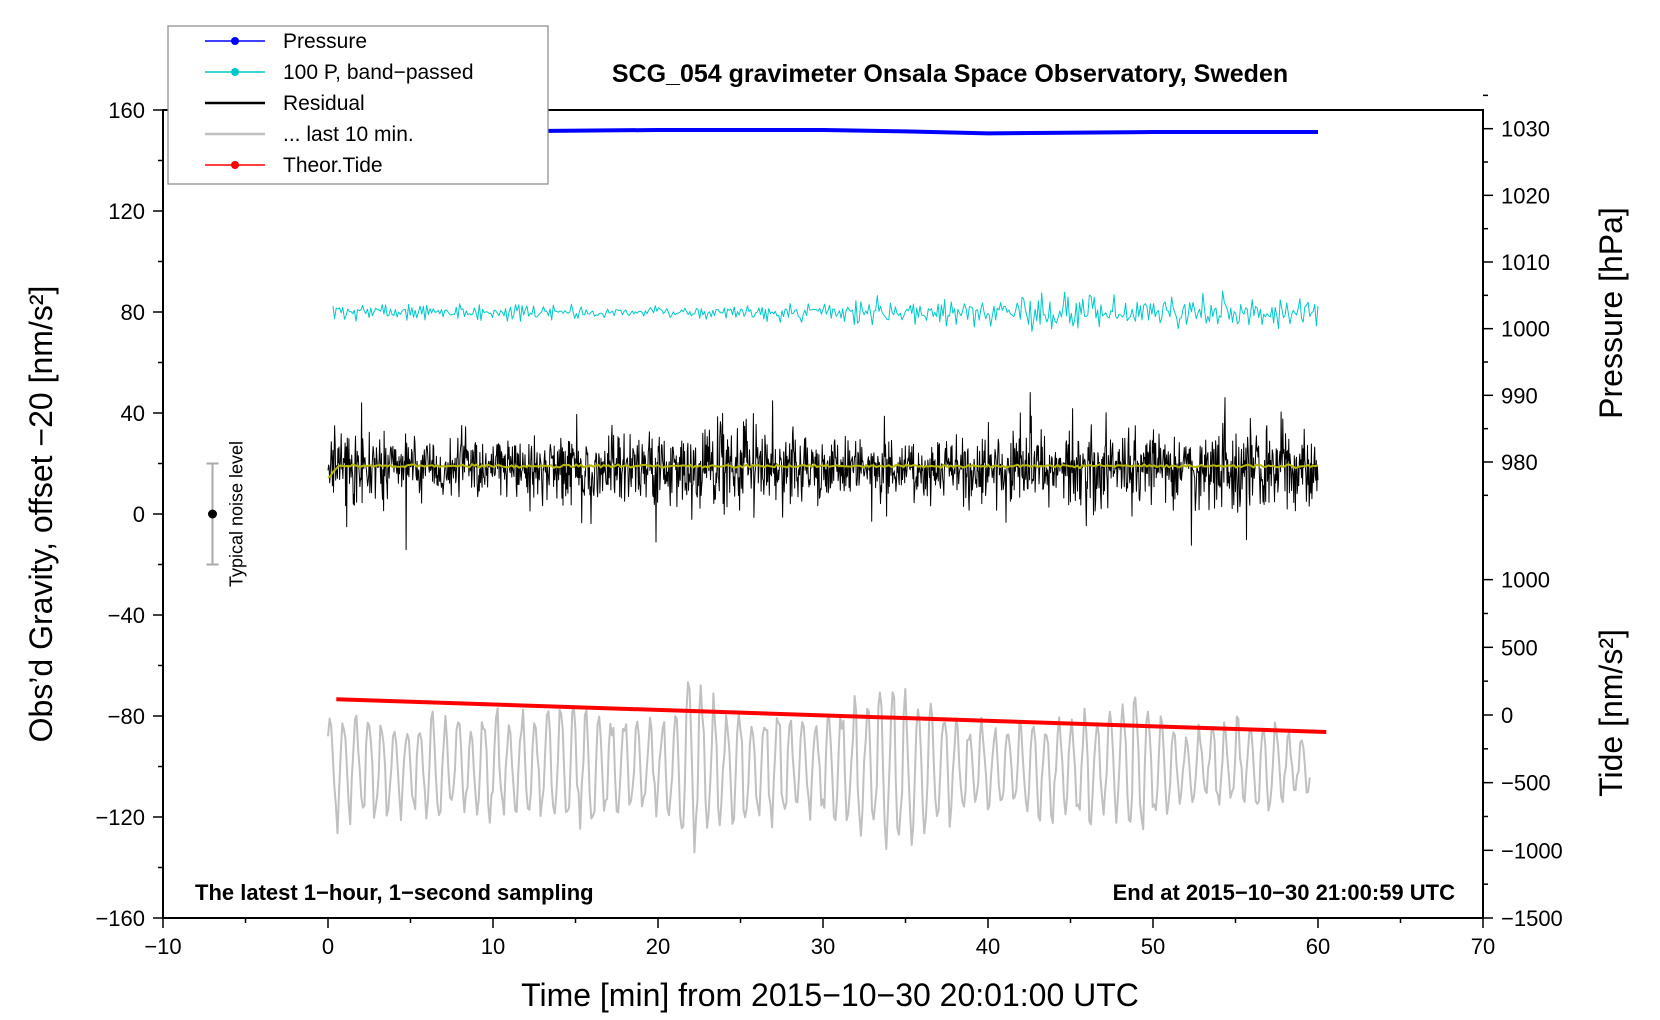 This screenshot has width=1660, height=1020. I want to click on end-time-note: End at 2015−10−30 21:00:59 UTC, so click(1284, 892).